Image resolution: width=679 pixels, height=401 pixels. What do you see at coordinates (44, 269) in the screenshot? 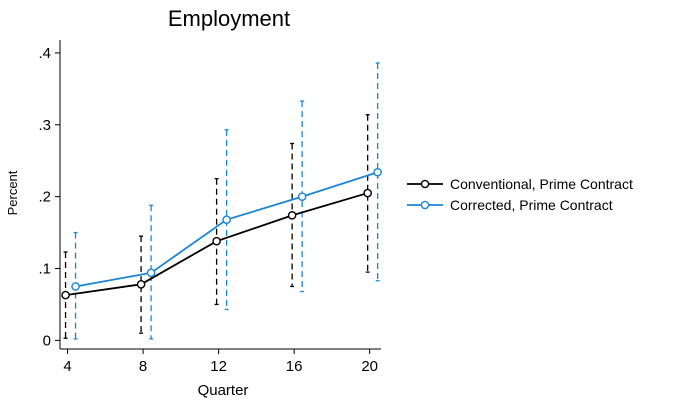
I see `y-tick-label: .1` at bounding box center [44, 269].